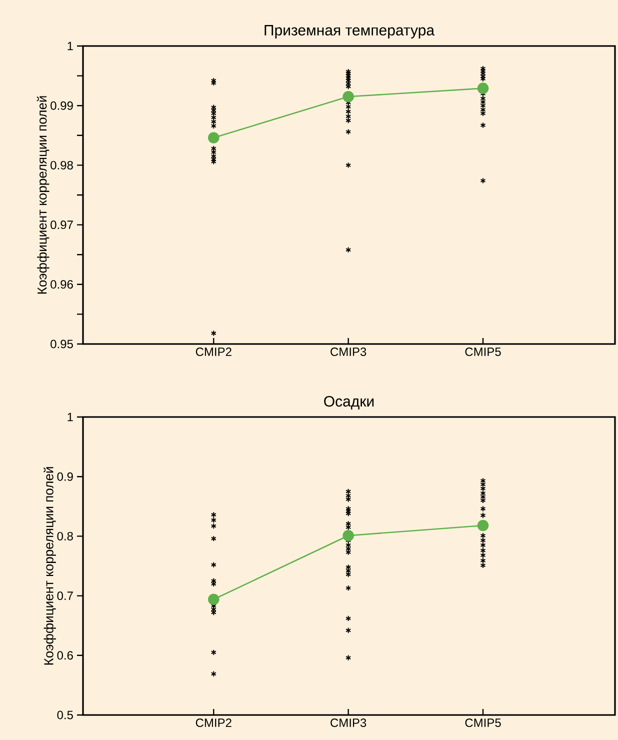 This screenshot has height=740, width=618. I want to click on y-tick-label: 0.5, so click(65, 715).